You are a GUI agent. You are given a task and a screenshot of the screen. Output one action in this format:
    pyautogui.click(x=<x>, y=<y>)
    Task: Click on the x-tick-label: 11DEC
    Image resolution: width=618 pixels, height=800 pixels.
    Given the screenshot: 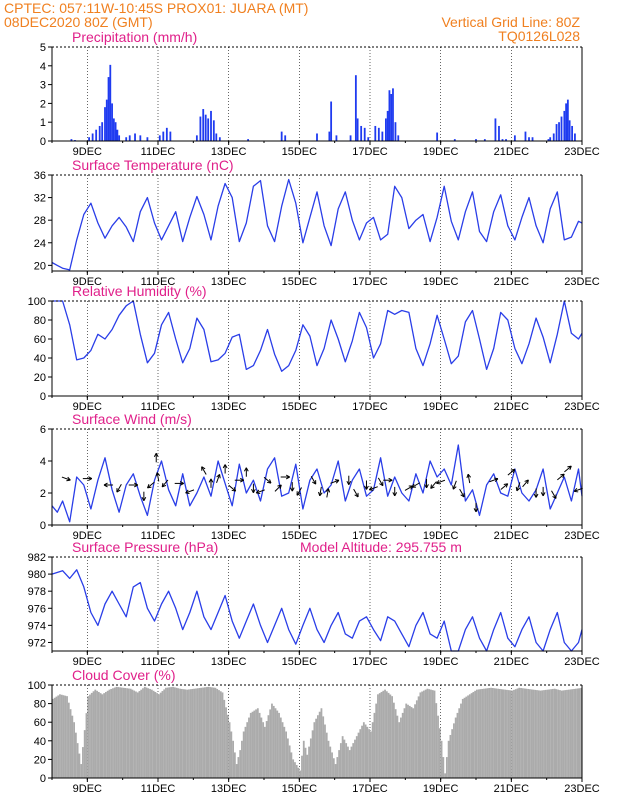 What is the action you would take?
    pyautogui.click(x=158, y=662)
    